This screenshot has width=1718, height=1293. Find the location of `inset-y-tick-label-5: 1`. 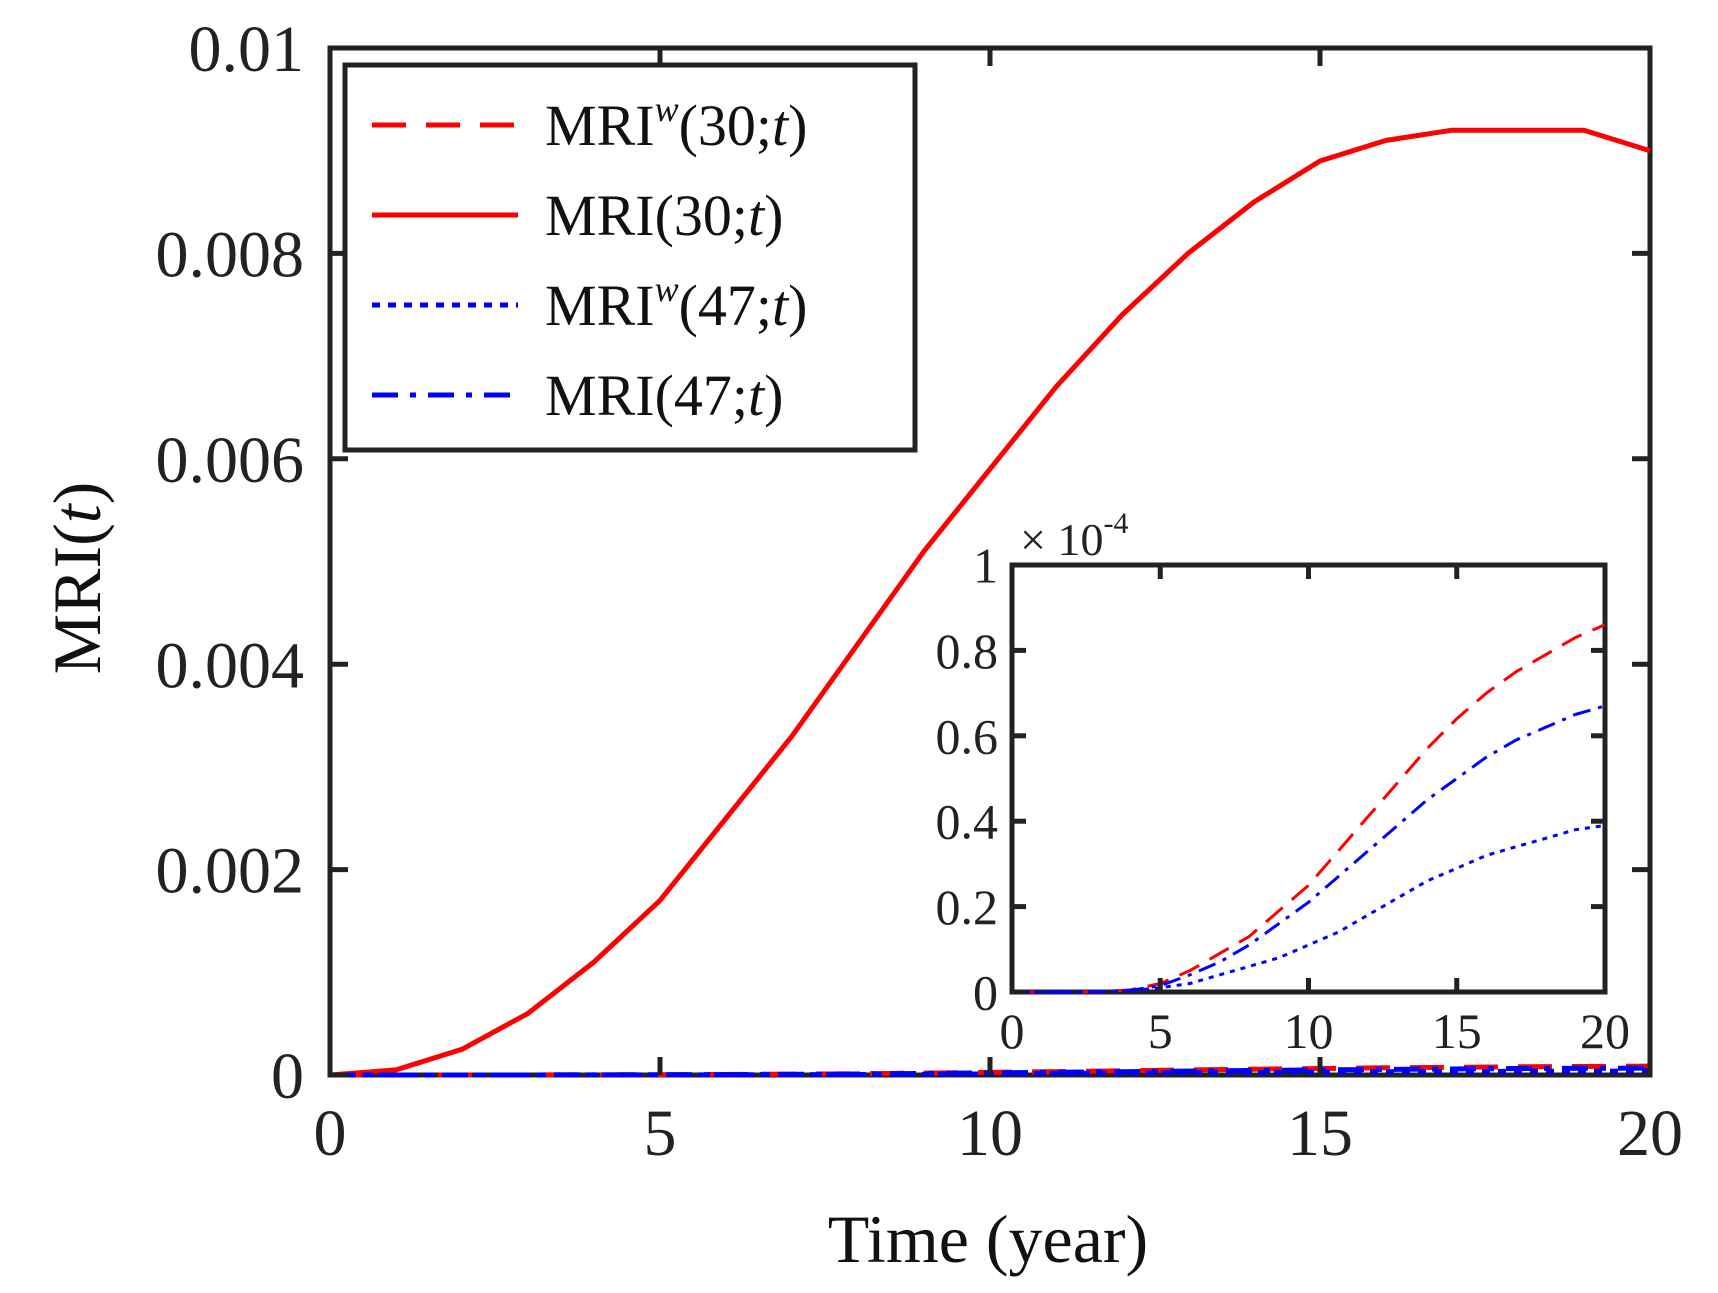

inset-y-tick-label-5: 1 is located at coordinates (985, 566).